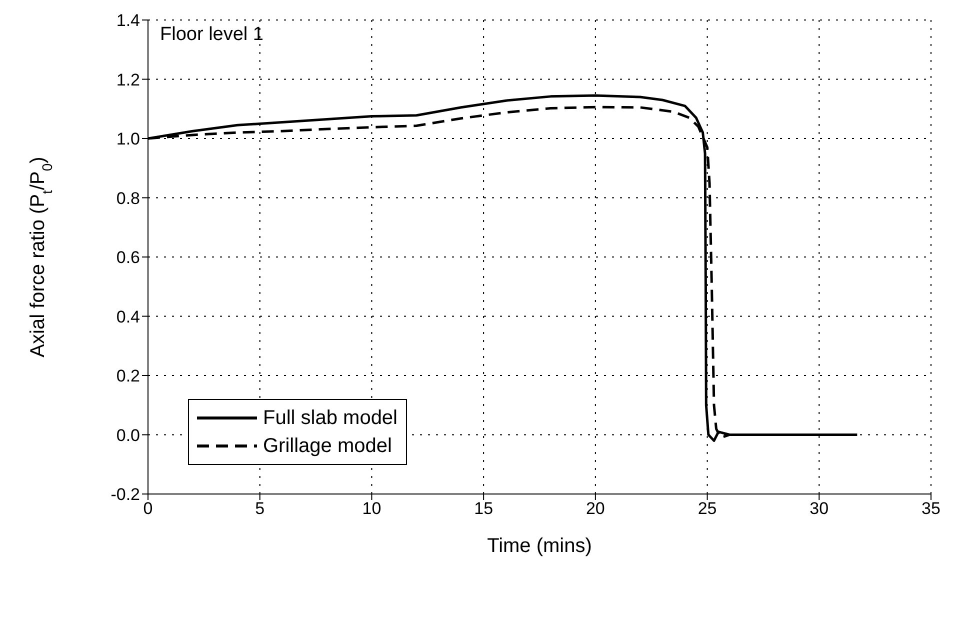 This screenshot has height=619, width=953. Describe the element at coordinates (260, 508) in the screenshot. I see `x-tick-label: 5` at that location.